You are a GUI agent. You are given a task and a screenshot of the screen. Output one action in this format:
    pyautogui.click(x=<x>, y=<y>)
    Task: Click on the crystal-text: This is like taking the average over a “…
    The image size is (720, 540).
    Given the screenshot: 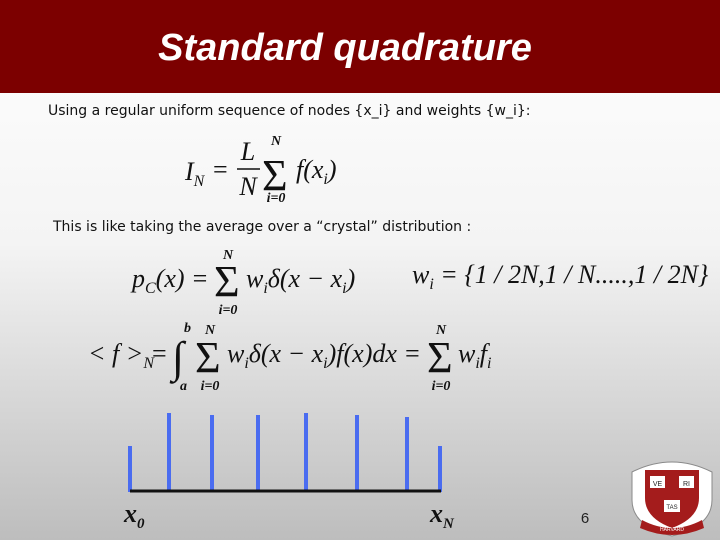 What is the action you would take?
    pyautogui.click(x=261, y=227)
    